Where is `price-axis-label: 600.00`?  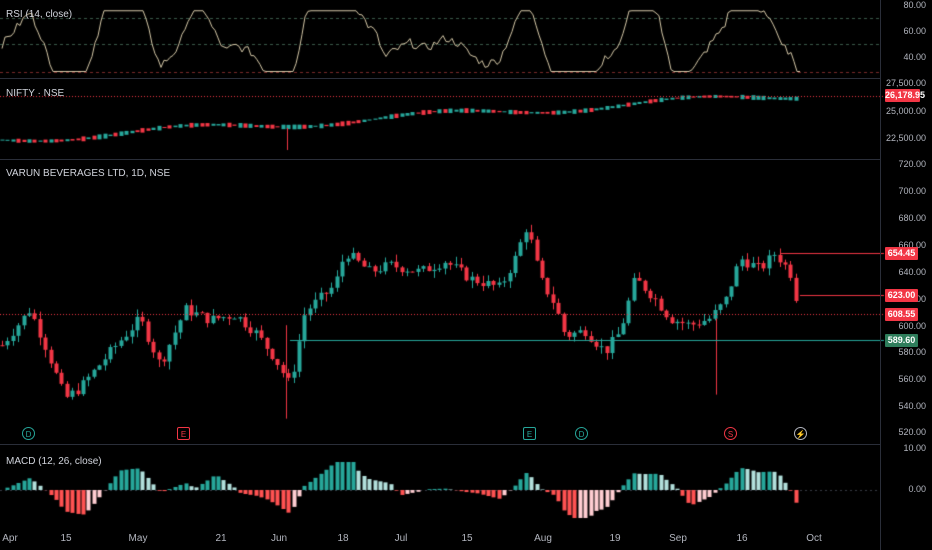 price-axis-label: 600.00 is located at coordinates (912, 326).